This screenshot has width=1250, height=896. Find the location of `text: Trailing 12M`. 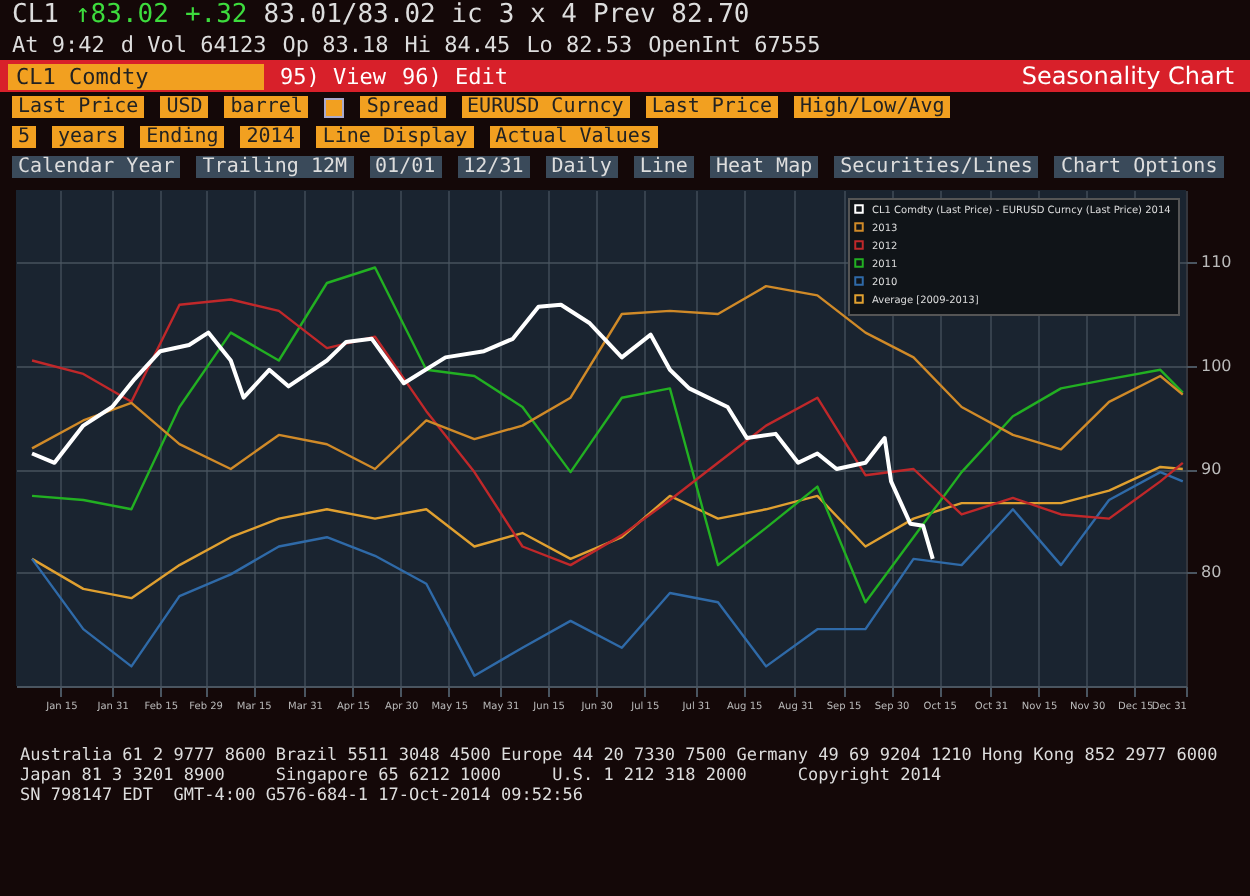

text: Trailing 12M is located at coordinates (275, 167).